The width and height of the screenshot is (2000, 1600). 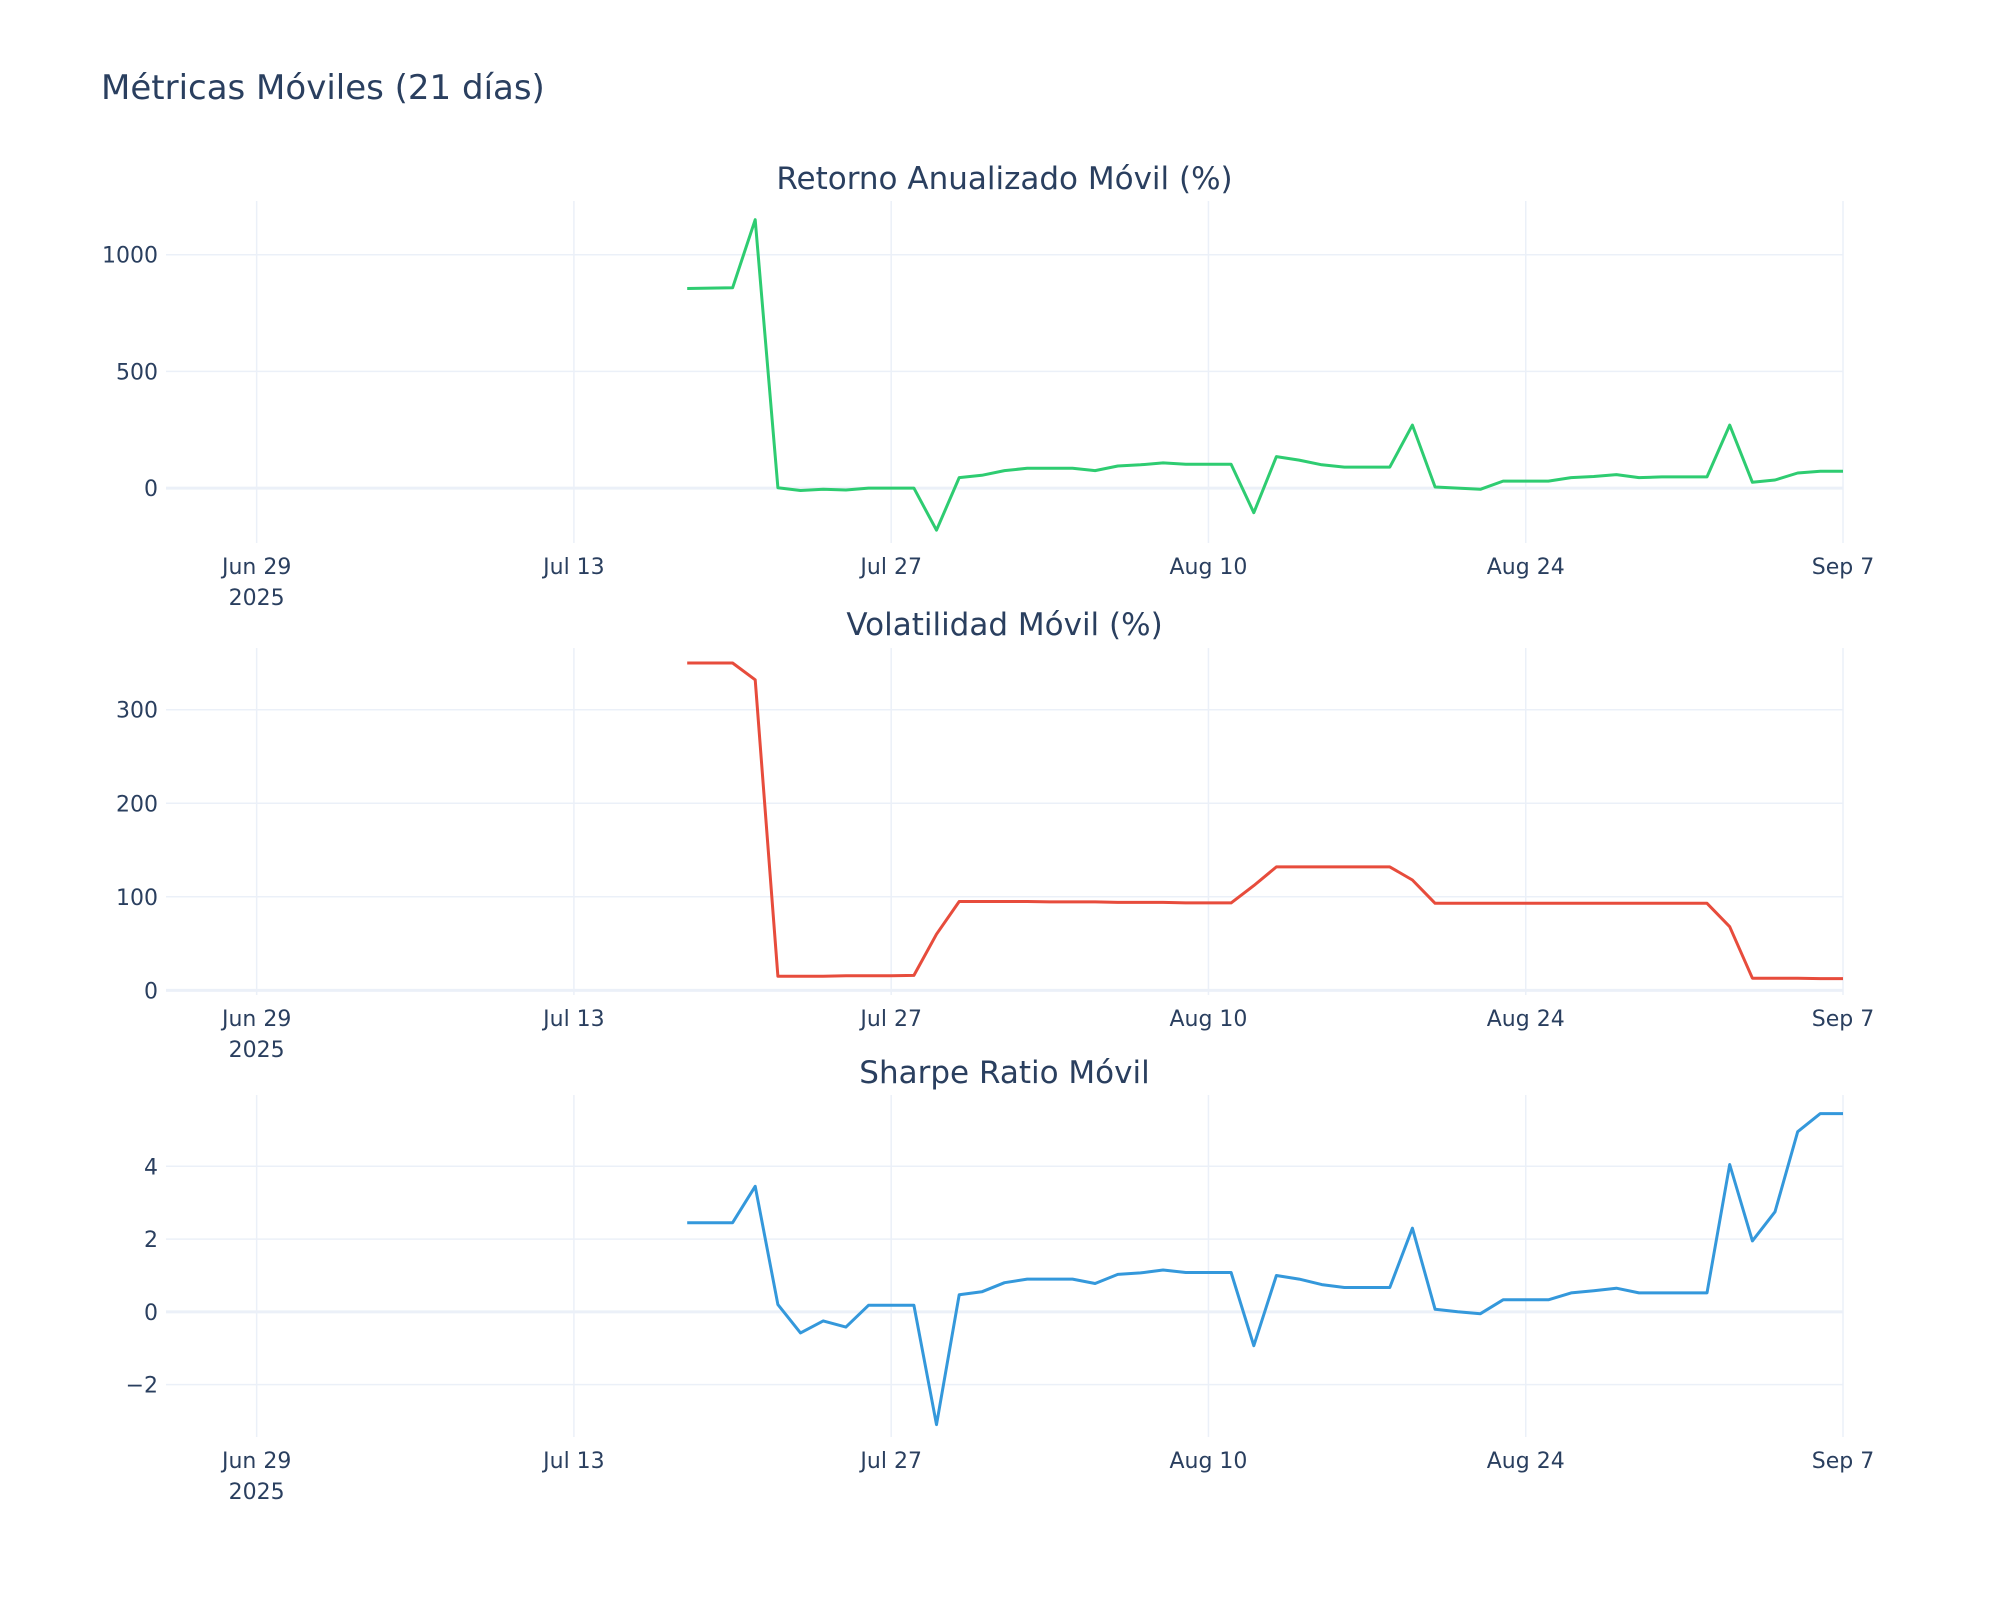 I want to click on y-tick-label: 1000, so click(x=130, y=256).